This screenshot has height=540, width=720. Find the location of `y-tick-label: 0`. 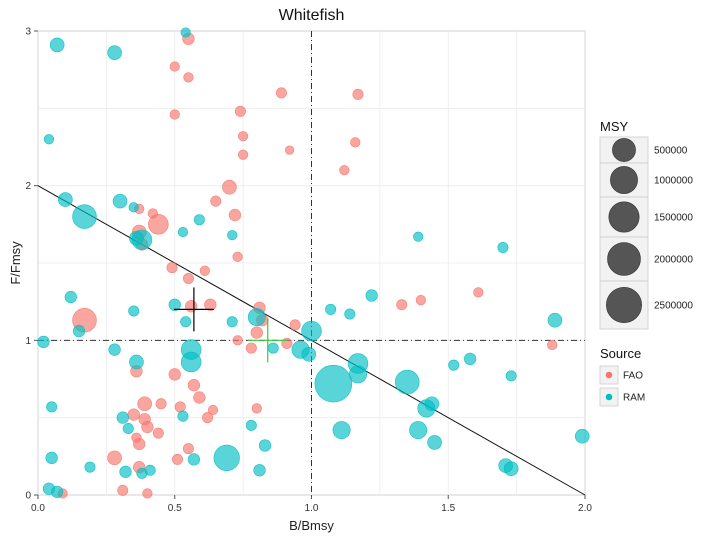

y-tick-label: 0 is located at coordinates (28, 496).